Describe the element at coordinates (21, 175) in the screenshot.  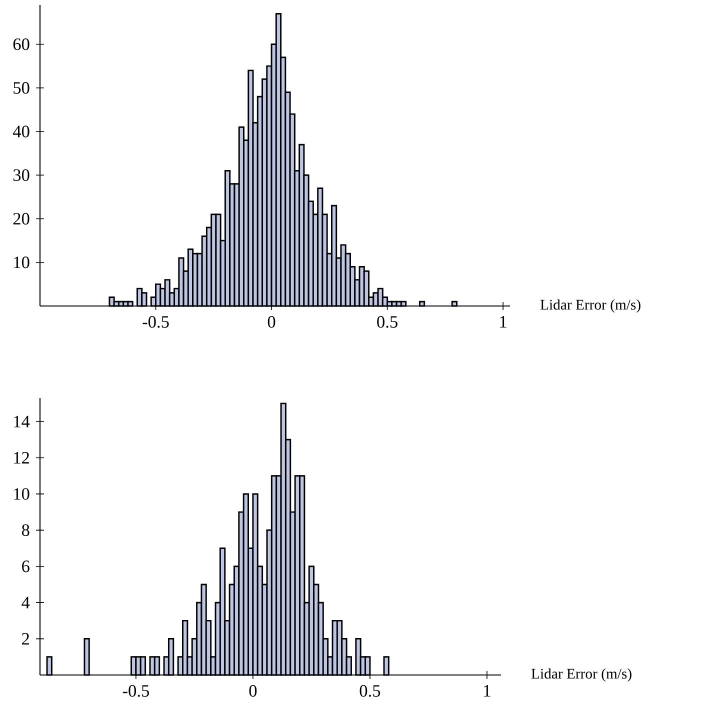
I see `y-tick-label: 30` at that location.